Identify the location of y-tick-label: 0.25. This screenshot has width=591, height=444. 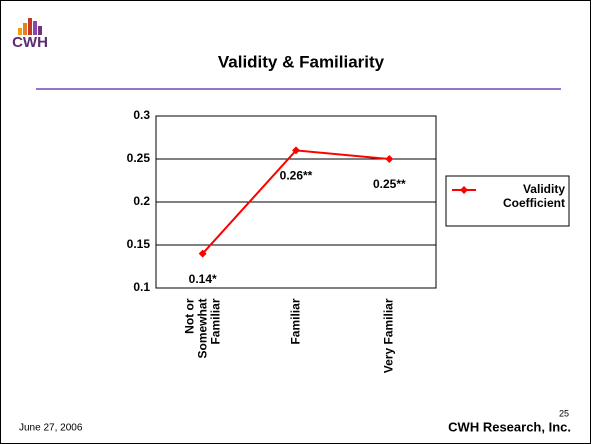
(139, 158).